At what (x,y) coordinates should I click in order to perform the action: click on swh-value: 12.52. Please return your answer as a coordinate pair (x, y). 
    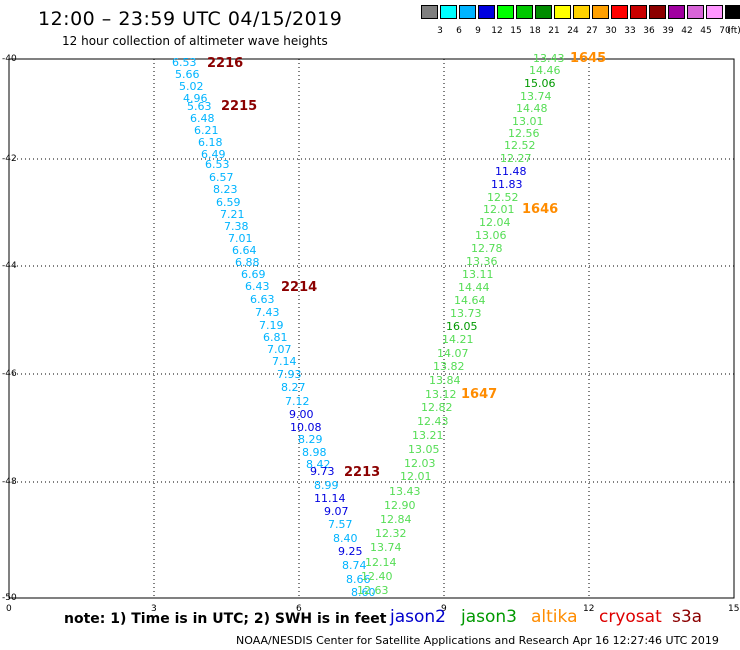
    Looking at the image, I should click on (503, 197).